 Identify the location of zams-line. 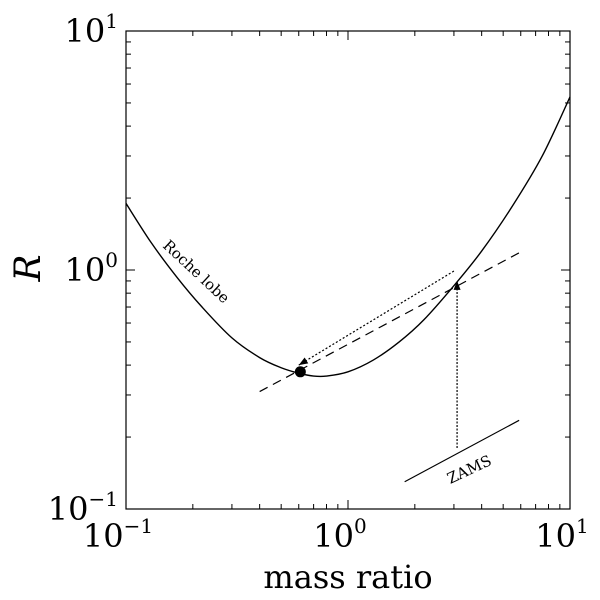
(462, 451).